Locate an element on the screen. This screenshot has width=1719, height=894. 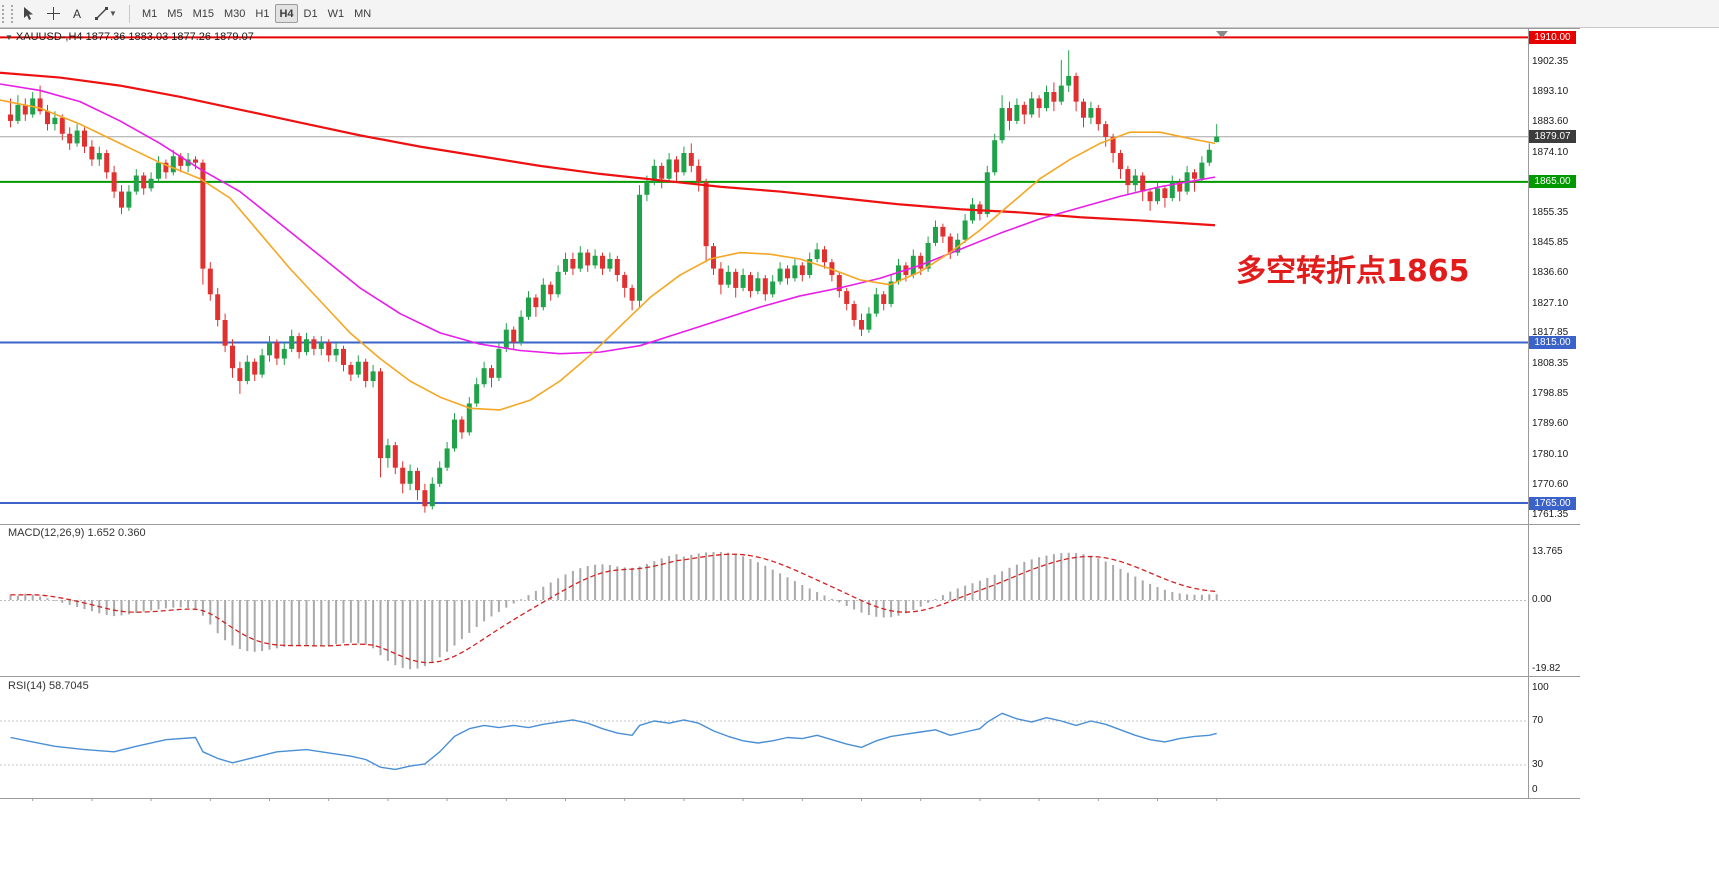
cursor-icon is located at coordinates (28, 13).